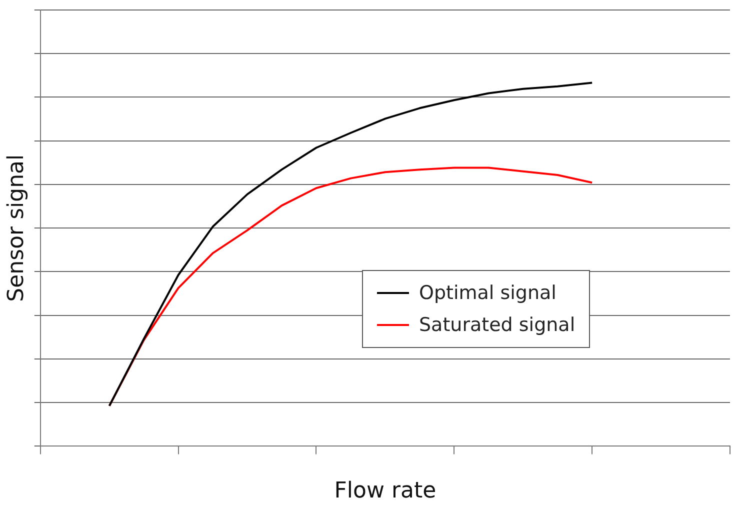 The width and height of the screenshot is (733, 513). What do you see at coordinates (487, 293) in the screenshot?
I see `legend-label: Optimal signal` at bounding box center [487, 293].